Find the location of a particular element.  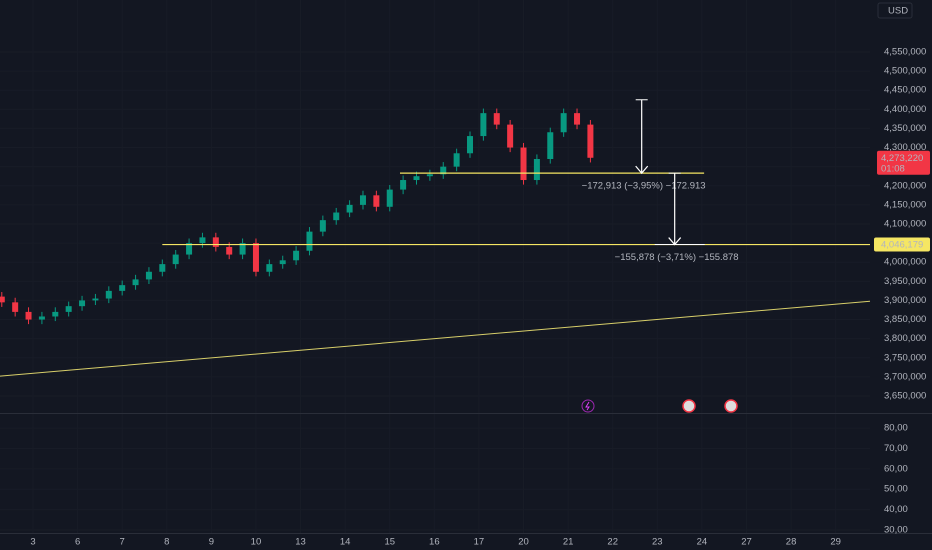

x-tick-label: 16 is located at coordinates (434, 542).